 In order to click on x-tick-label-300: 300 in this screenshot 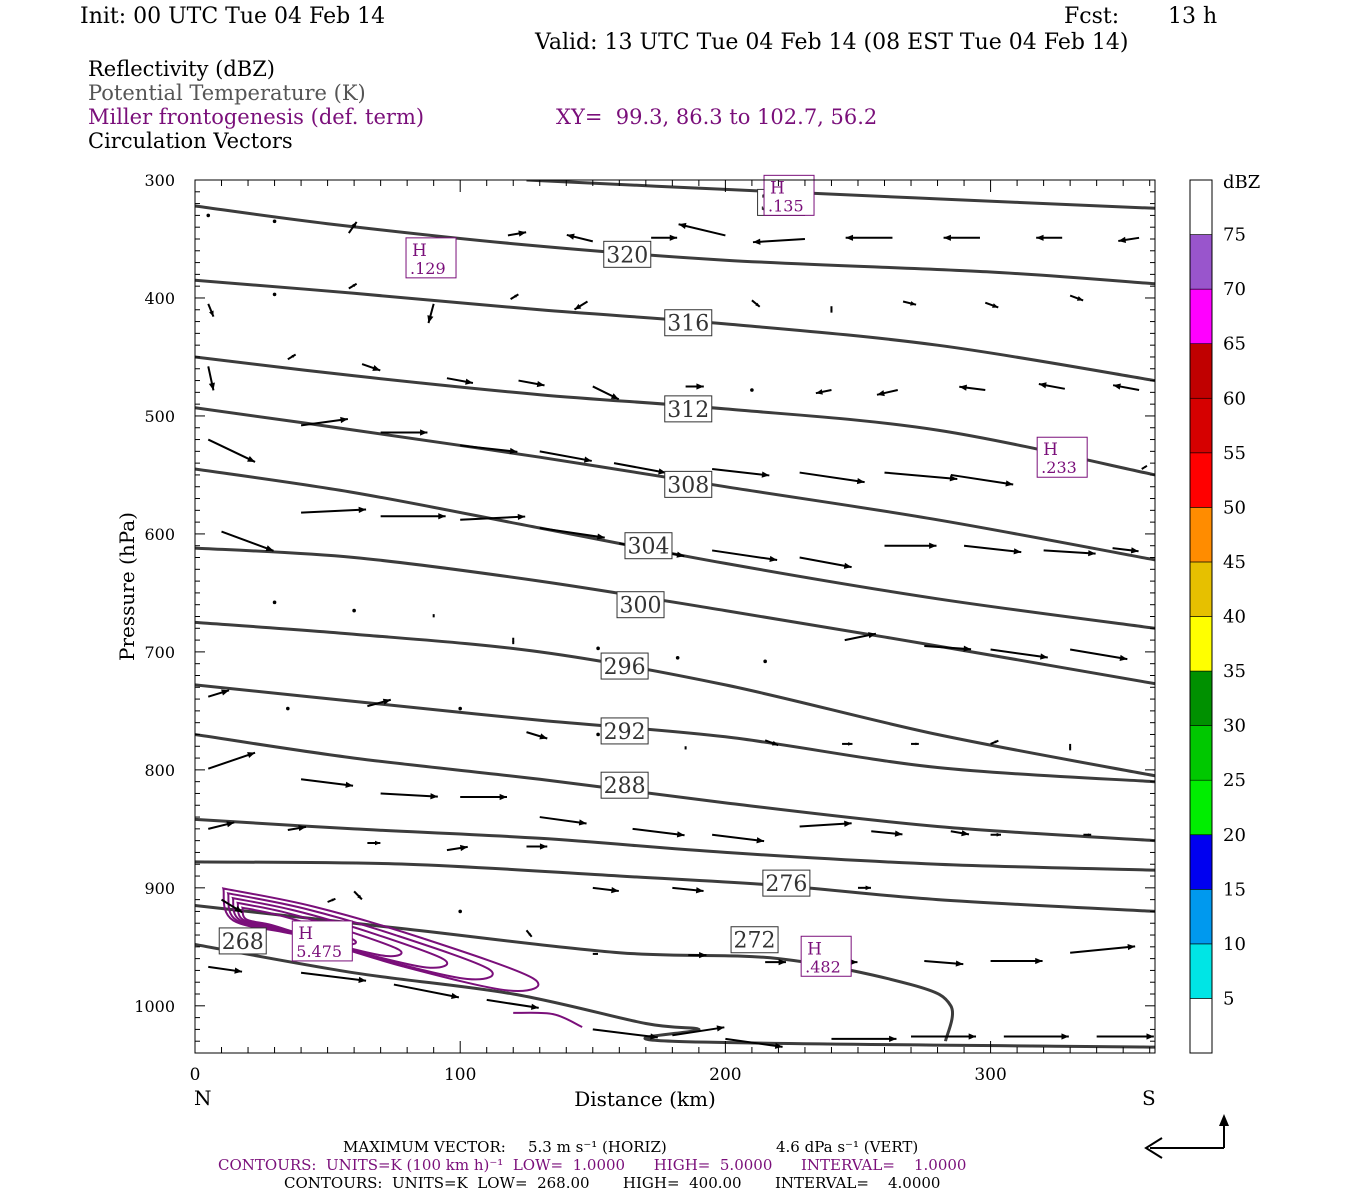, I will do `click(990, 1075)`.